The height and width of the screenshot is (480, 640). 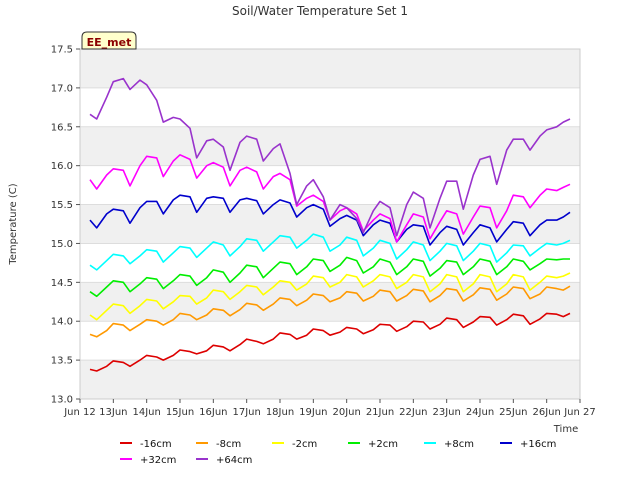 I want to click on x-tick-label: Jun 27, so click(x=579, y=412).